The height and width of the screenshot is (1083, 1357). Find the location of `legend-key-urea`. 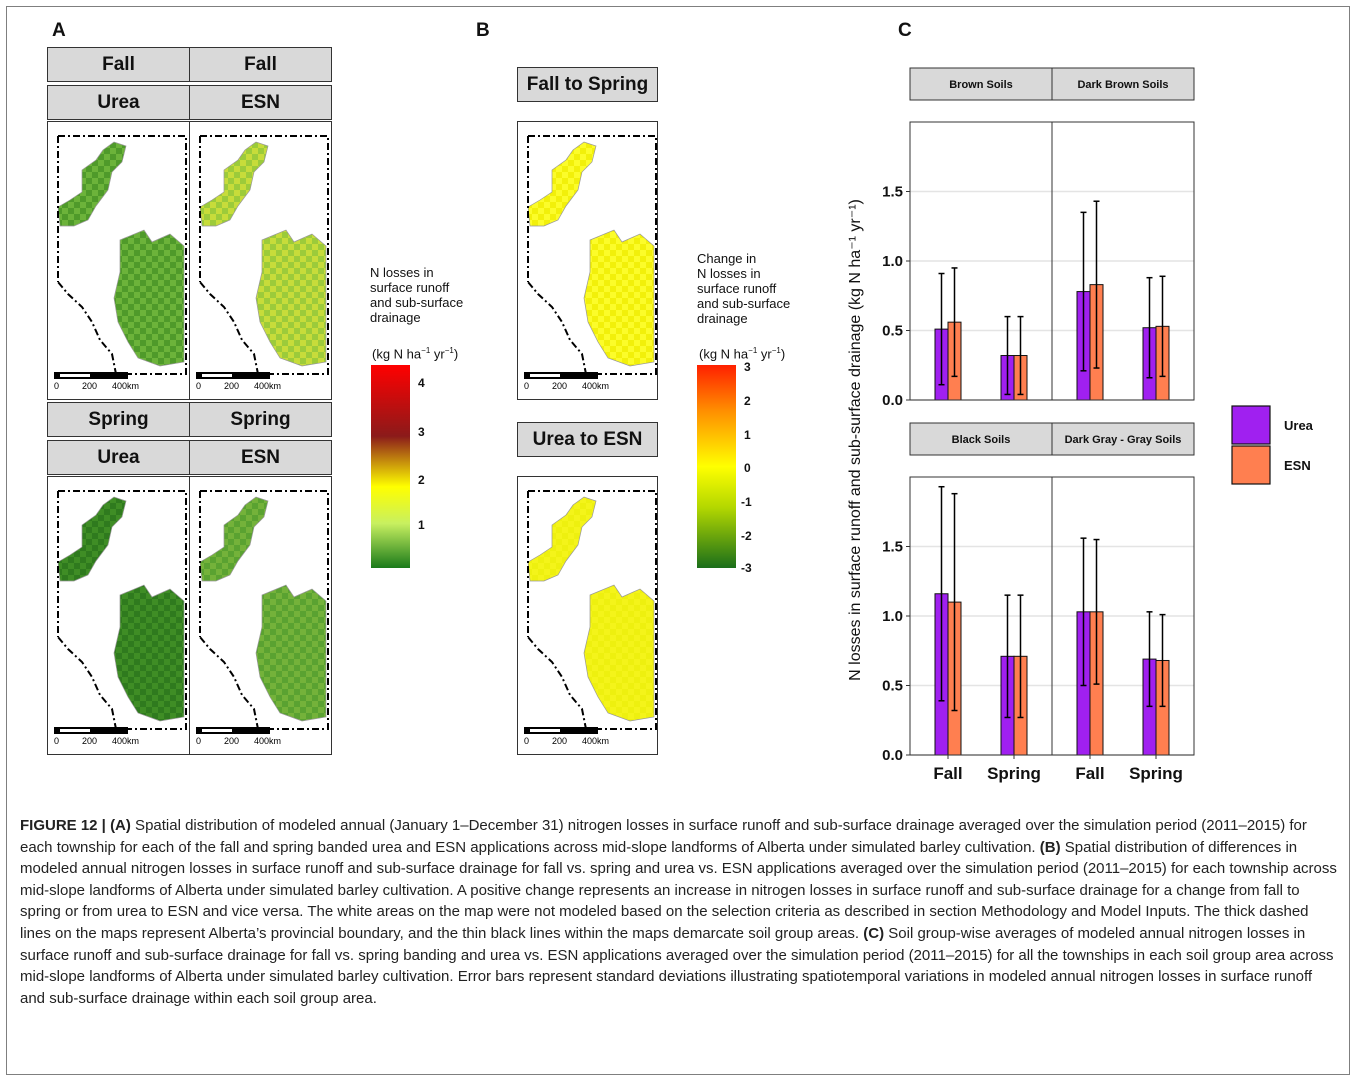

legend-key-urea is located at coordinates (1251, 425).